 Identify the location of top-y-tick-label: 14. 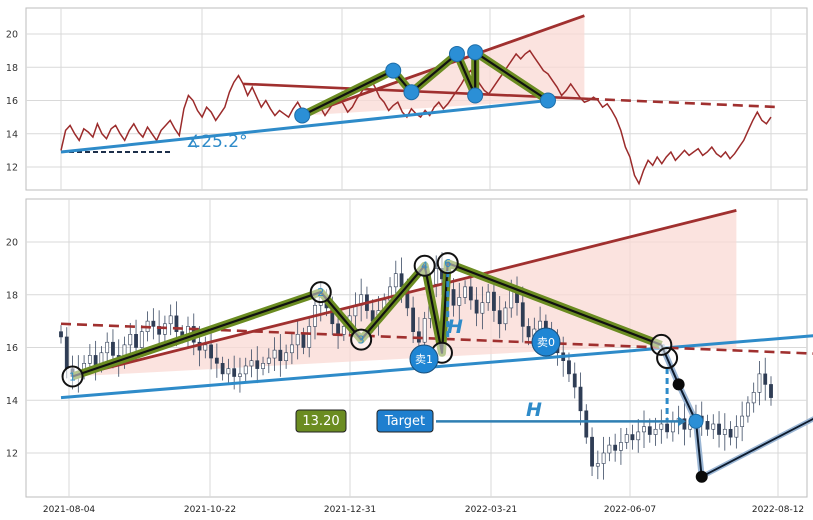
(12, 134).